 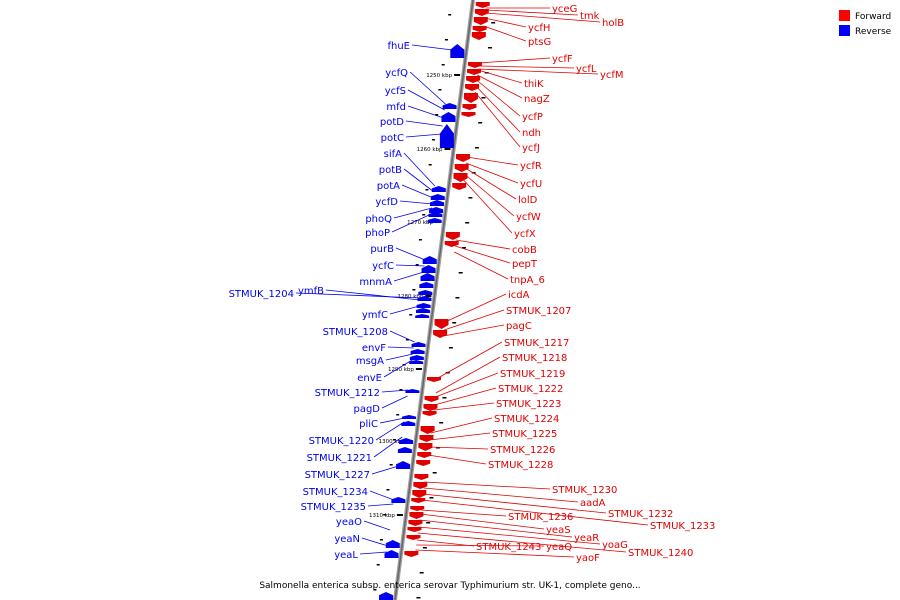 What do you see at coordinates (844, 30) in the screenshot?
I see `legend-reverse-swatch` at bounding box center [844, 30].